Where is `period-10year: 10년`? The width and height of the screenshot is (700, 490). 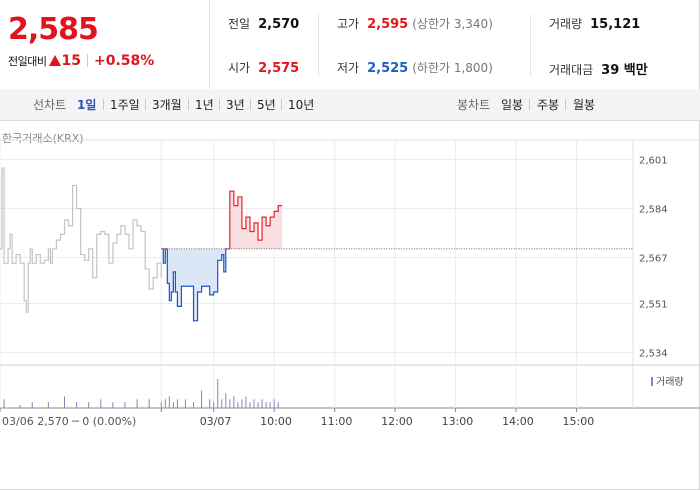
period-10year: 10년 is located at coordinates (301, 105).